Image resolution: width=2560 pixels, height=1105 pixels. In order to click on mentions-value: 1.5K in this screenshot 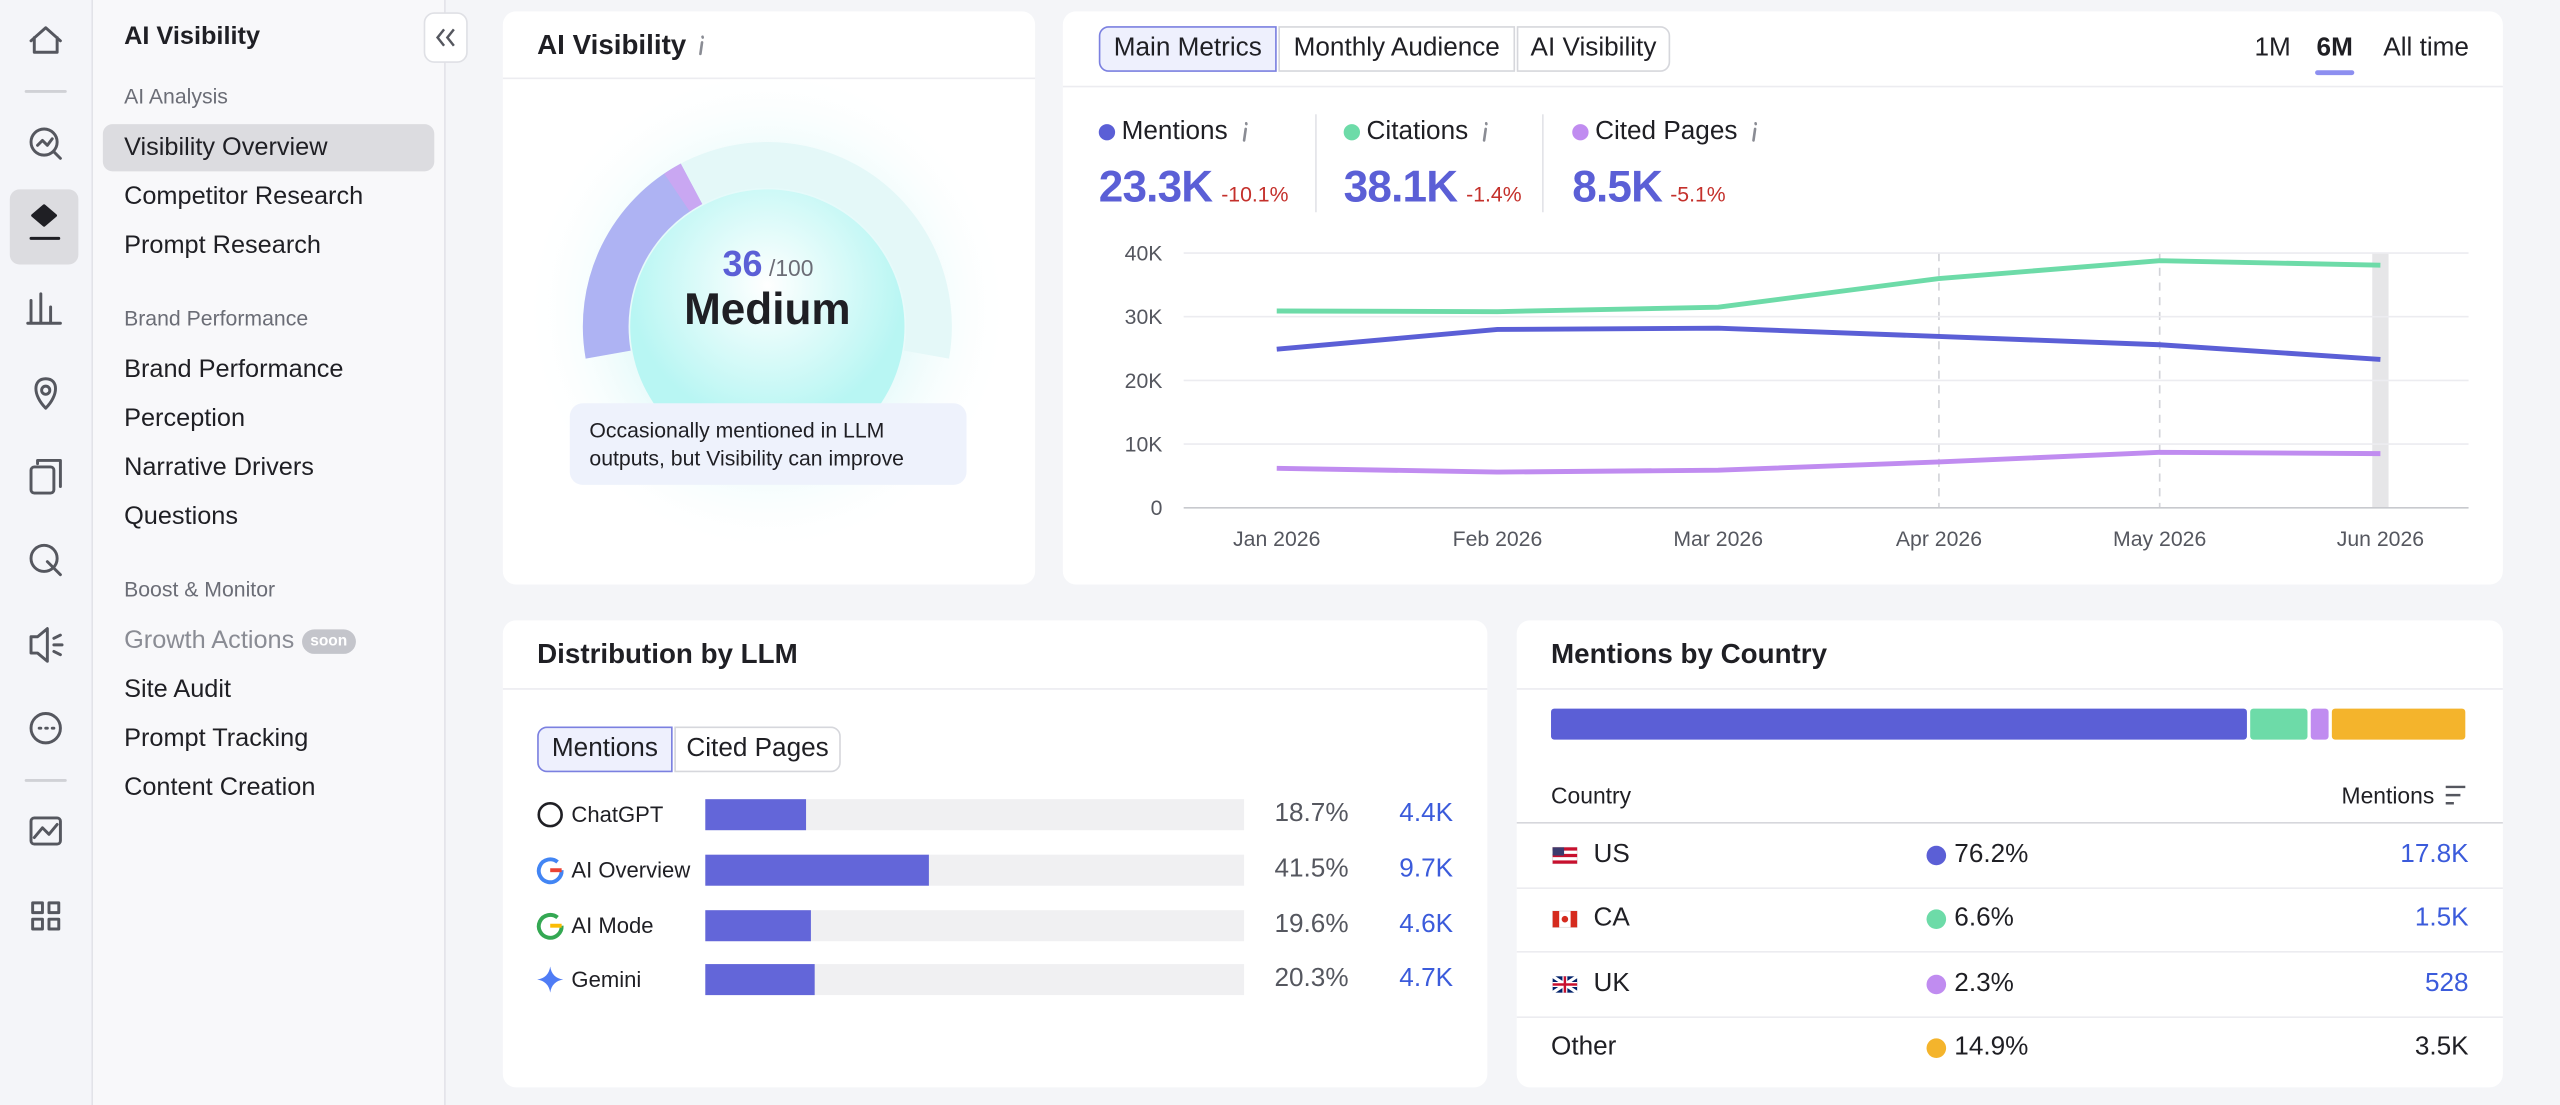, I will do `click(2441, 918)`.